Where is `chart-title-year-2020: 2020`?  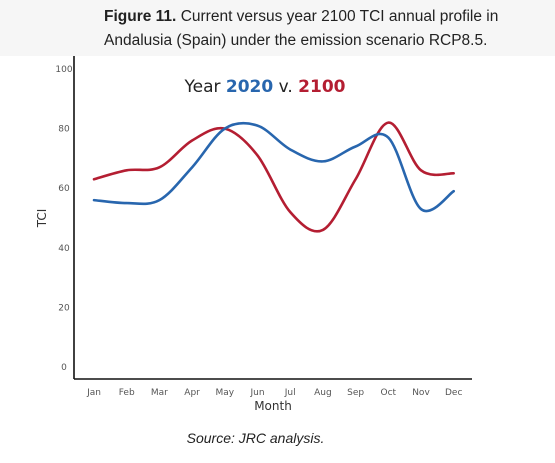 chart-title-year-2020: 2020 is located at coordinates (249, 87).